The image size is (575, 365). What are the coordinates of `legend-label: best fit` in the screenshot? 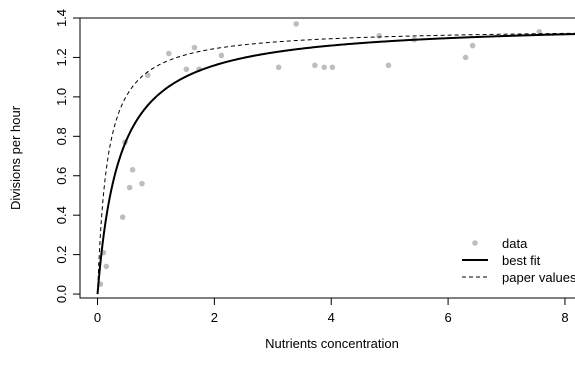 It's located at (521, 260).